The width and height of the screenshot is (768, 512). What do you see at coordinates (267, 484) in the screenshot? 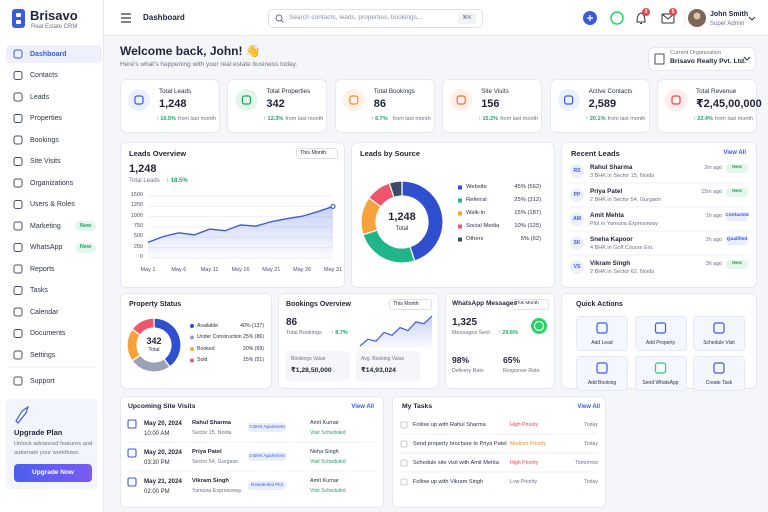
I see `visit-tag: Residential Plot` at bounding box center [267, 484].